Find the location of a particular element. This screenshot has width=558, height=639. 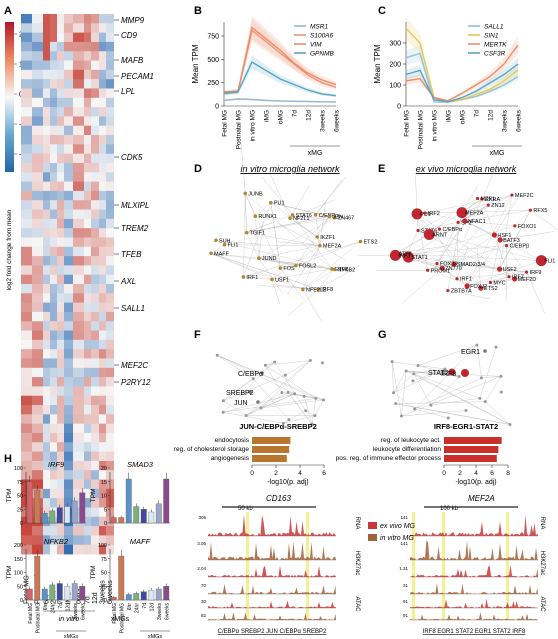

network-node-label: HSF1 is located at coordinates (504, 236).